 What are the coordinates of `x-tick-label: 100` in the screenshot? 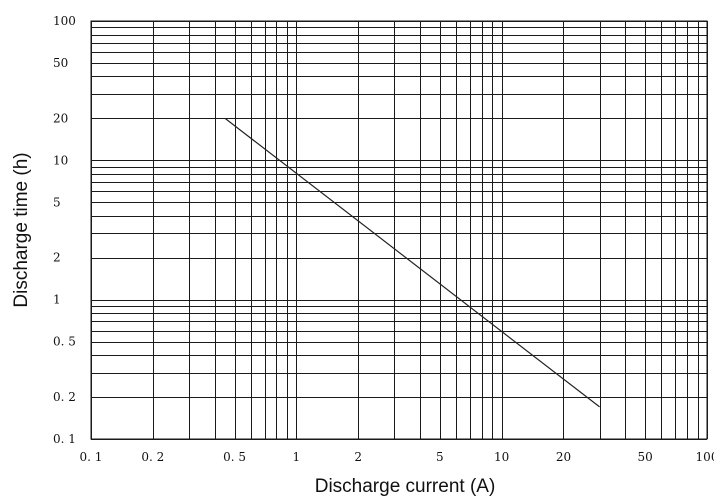 It's located at (705, 457).